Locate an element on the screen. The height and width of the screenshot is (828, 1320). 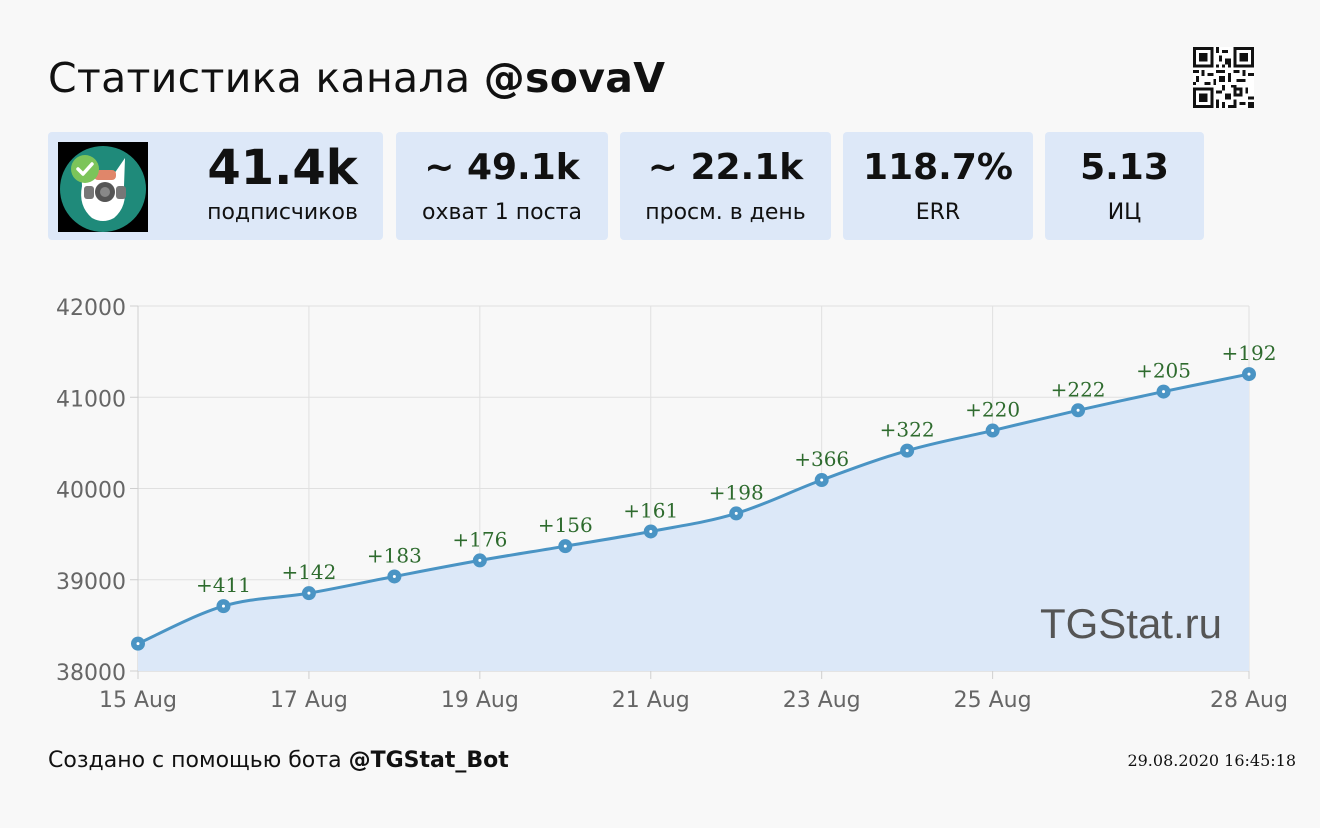
x-tick-label: 21 Aug is located at coordinates (651, 700).